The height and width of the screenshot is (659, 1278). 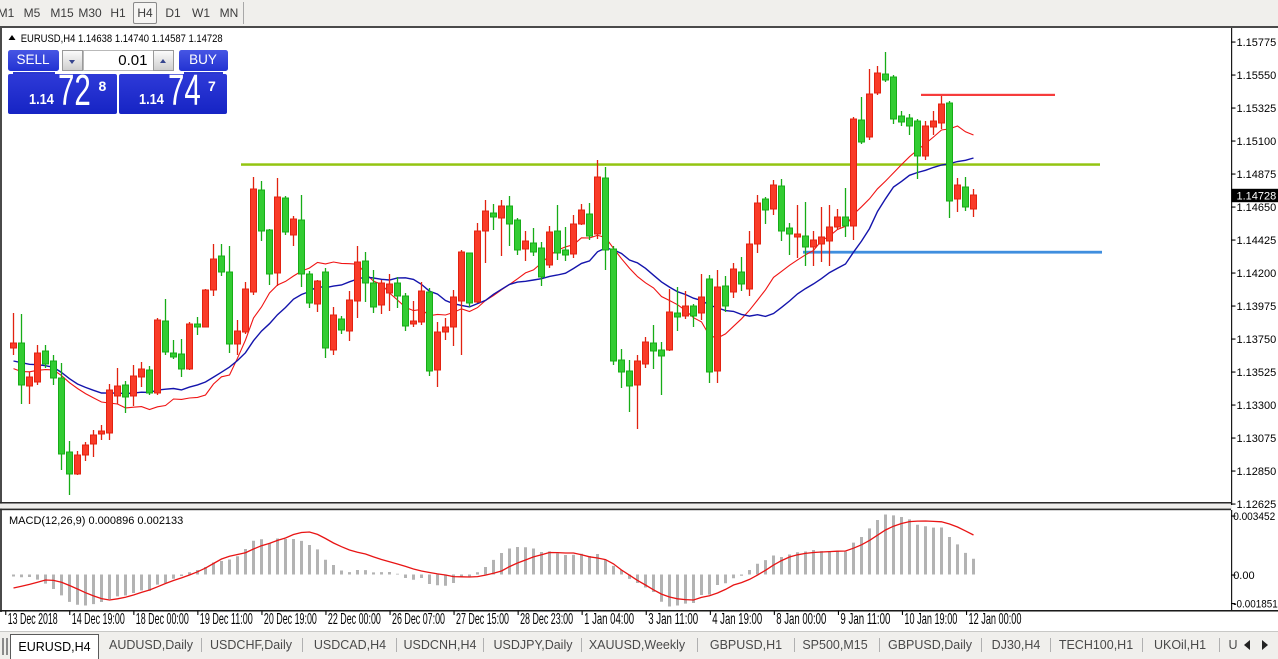 I want to click on svg-text: 27 Dec 15:00, so click(x=482, y=619).